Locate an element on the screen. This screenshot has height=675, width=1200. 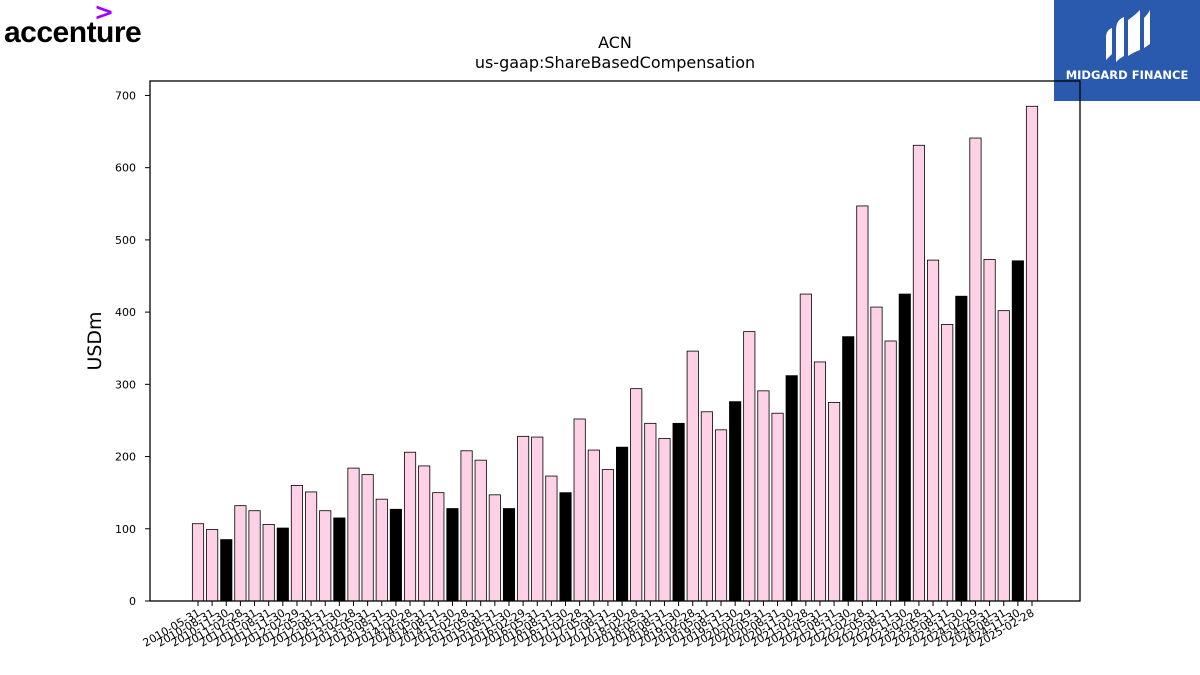
chart-subtitle: us-gaap:ShareBasedCompensation is located at coordinates (615, 62).